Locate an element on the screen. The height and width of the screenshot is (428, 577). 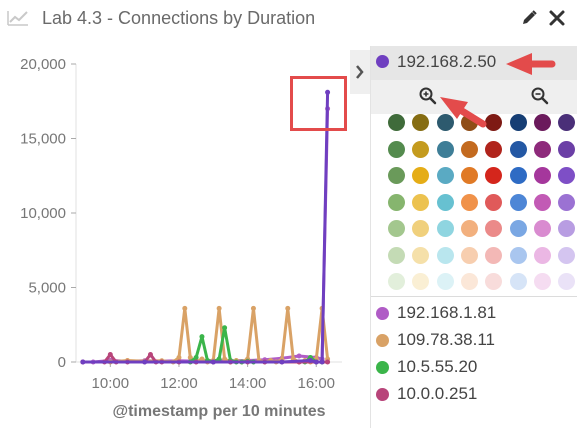
legend-entry: 109.78.38.11 is located at coordinates (474, 341).